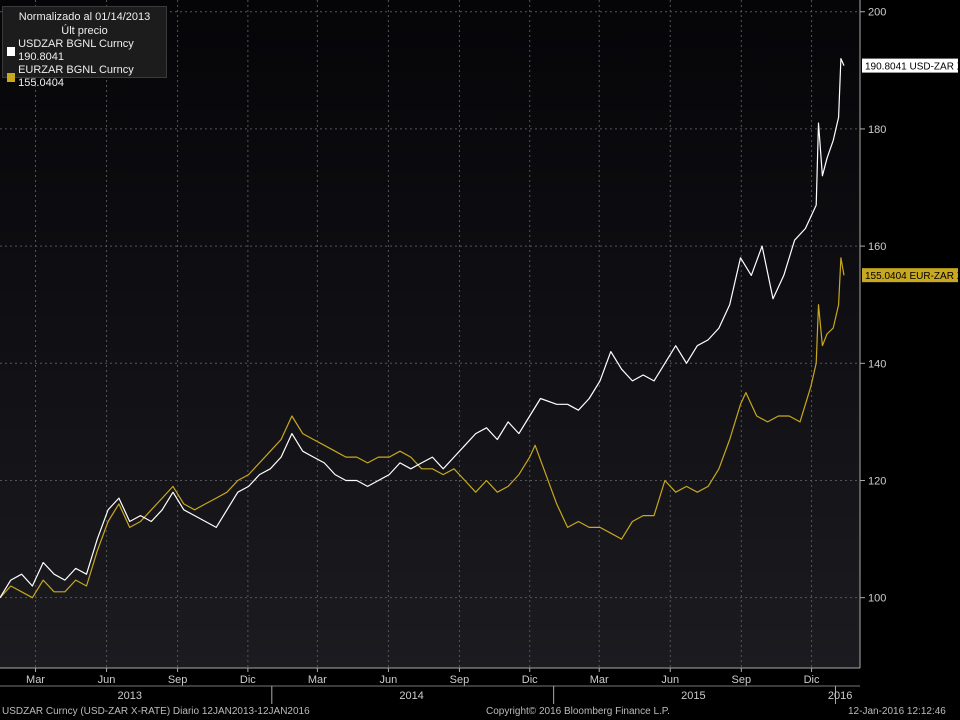 This screenshot has height=720, width=960. I want to click on year-label: 2014, so click(411, 696).